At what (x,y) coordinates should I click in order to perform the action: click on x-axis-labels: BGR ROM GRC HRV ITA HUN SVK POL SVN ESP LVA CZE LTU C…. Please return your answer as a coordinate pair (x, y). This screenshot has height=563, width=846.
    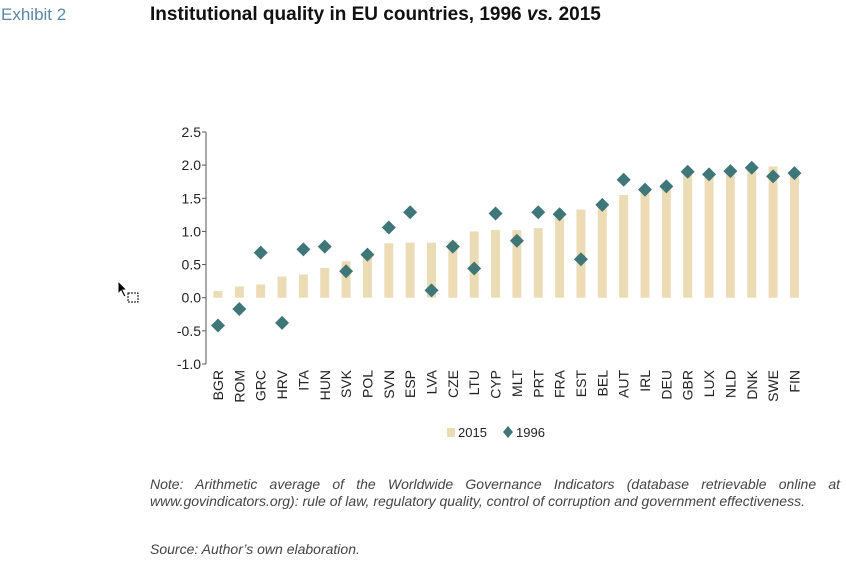
    Looking at the image, I should click on (506, 385).